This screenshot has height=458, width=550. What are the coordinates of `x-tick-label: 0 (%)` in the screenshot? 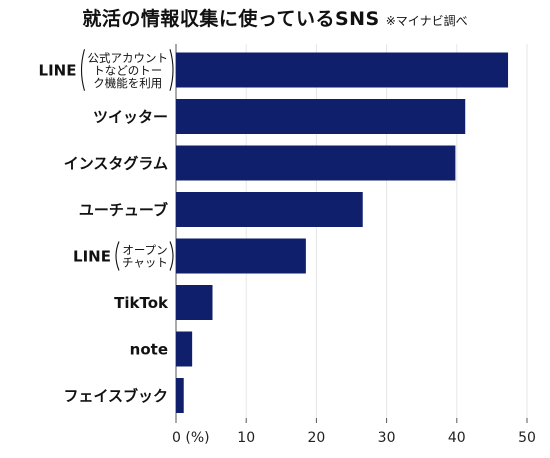 It's located at (191, 438).